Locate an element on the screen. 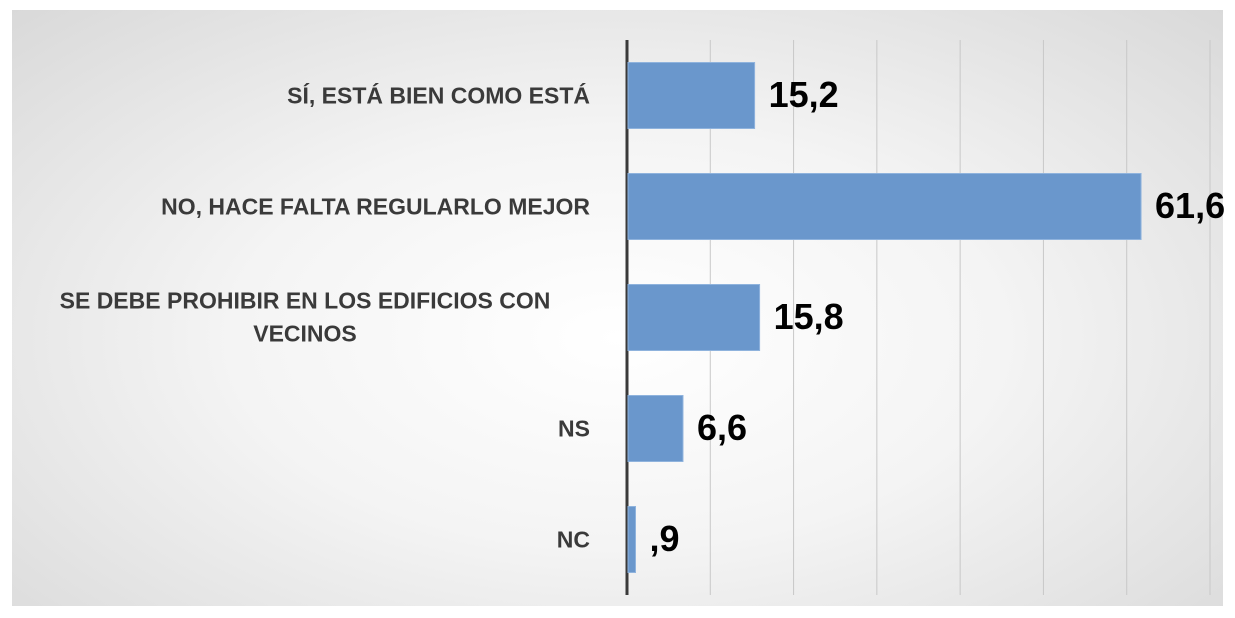 This screenshot has width=1235, height=618. category-label: NS is located at coordinates (574, 427).